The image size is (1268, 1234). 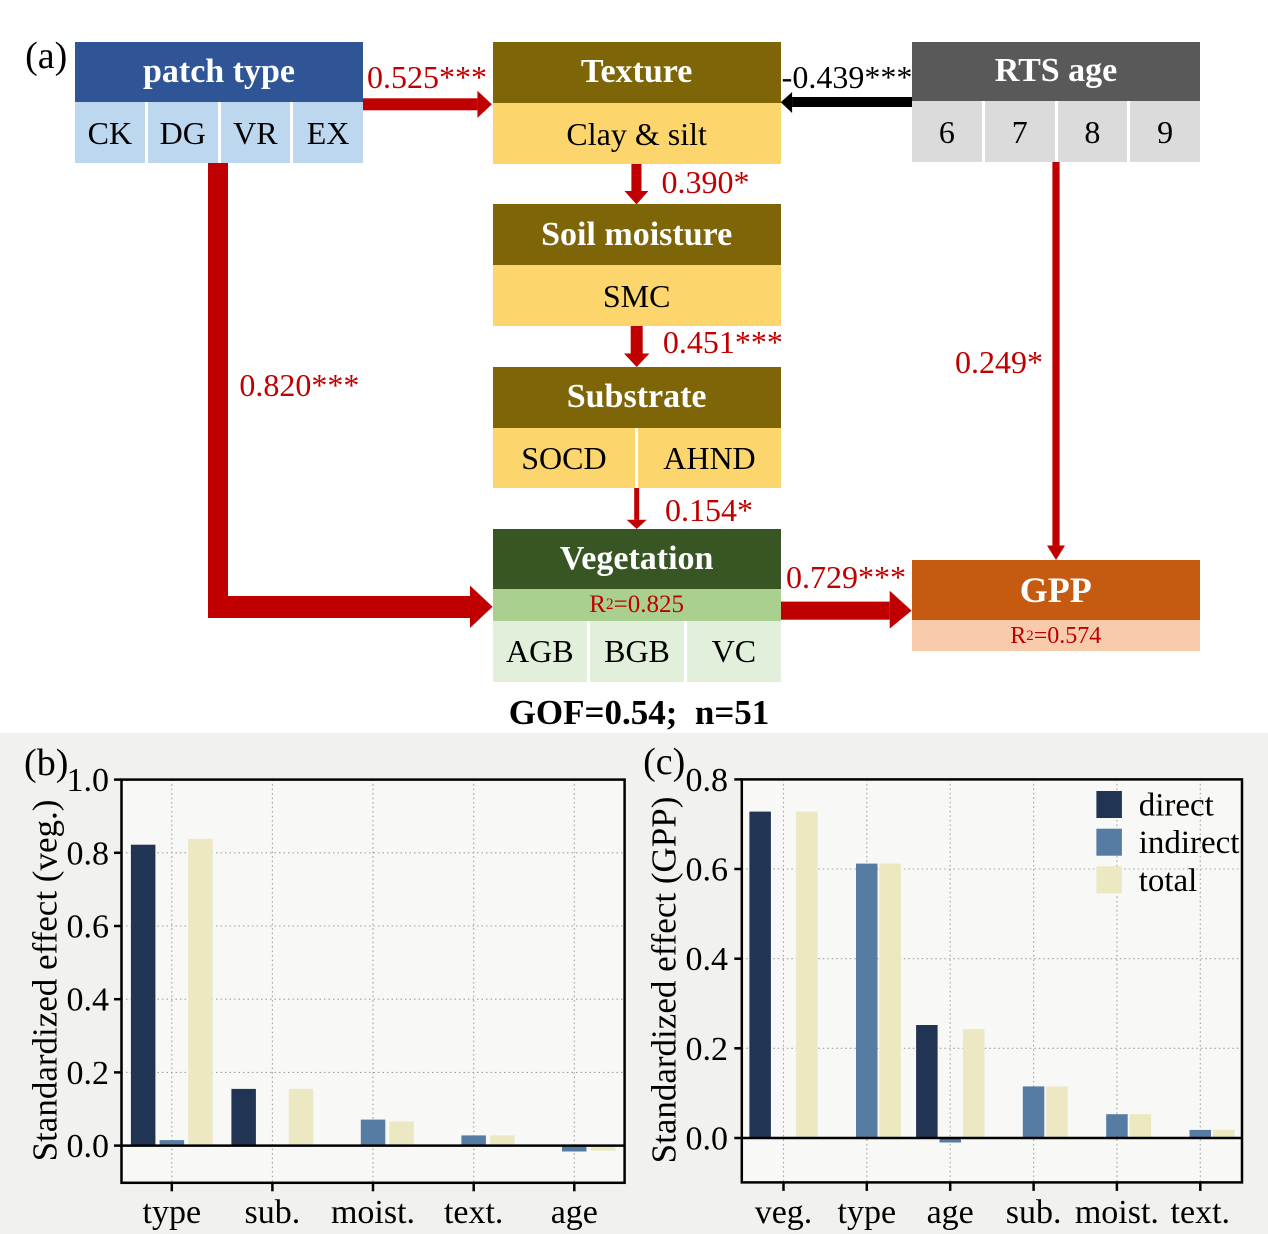 I want to click on svg-text: 1.0, so click(x=88, y=780).